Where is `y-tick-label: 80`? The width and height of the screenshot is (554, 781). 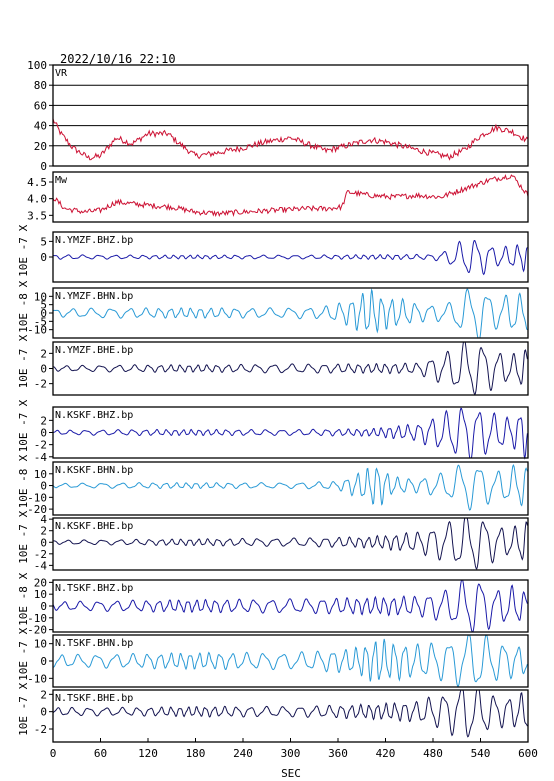
y-tick-label: 80 is located at coordinates (40, 85).